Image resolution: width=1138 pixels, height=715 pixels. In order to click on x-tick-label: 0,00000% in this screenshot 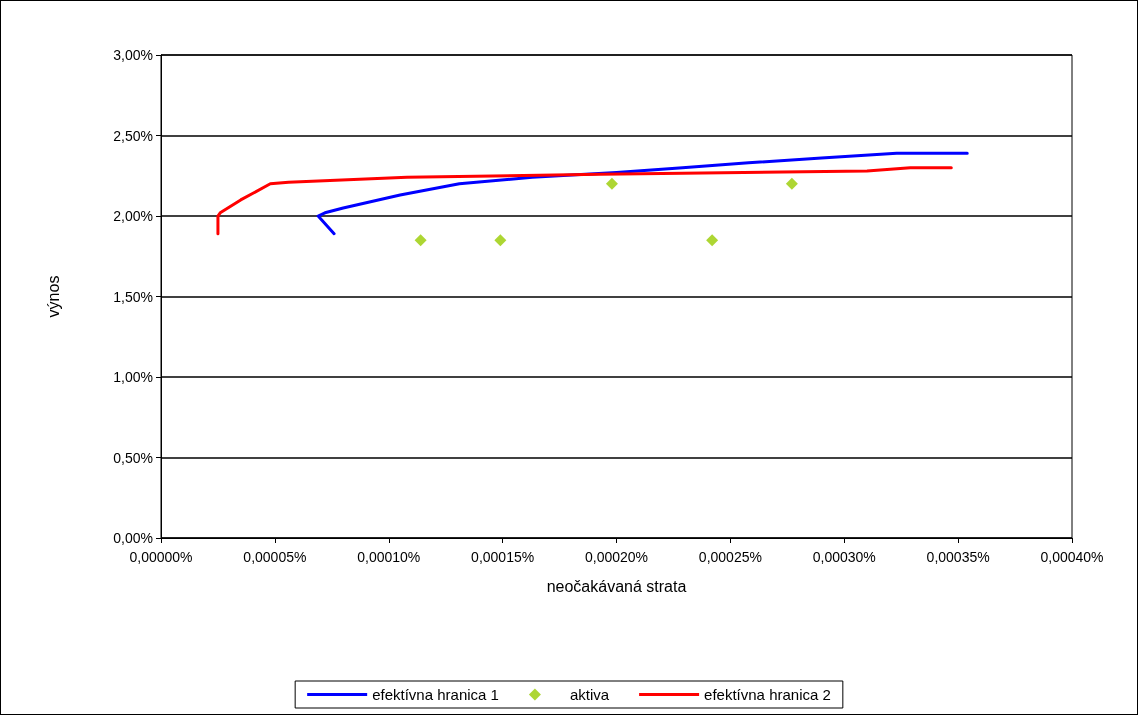, I will do `click(161, 557)`.